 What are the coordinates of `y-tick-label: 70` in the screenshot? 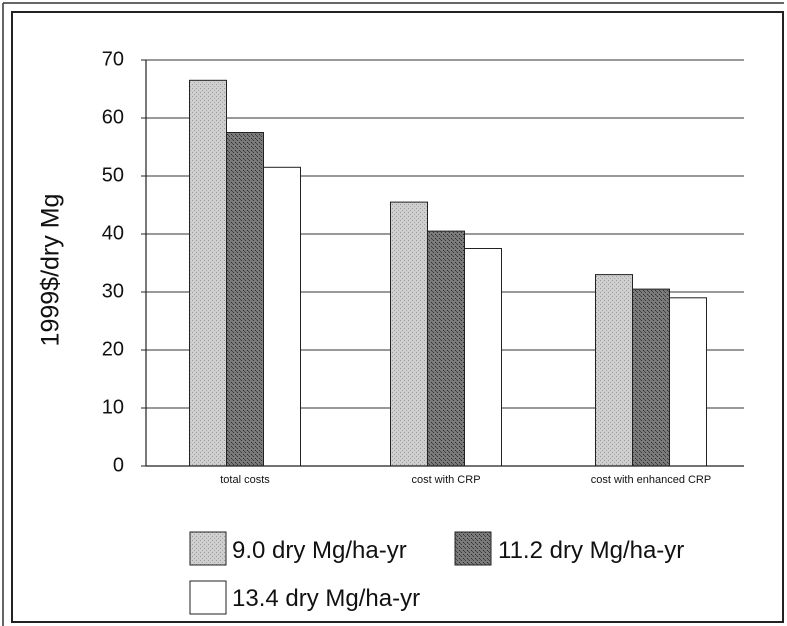 It's located at (113, 59).